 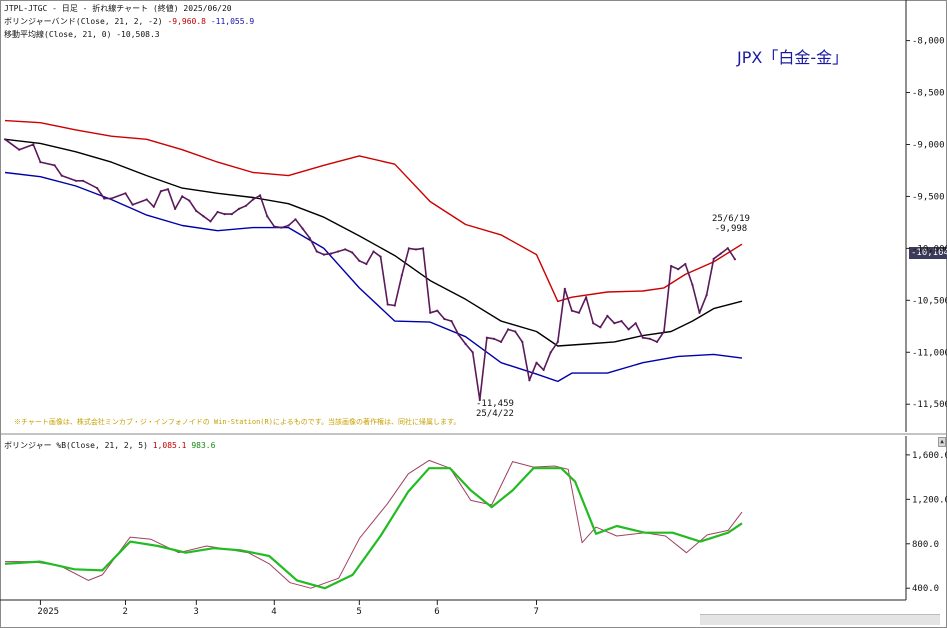 I want to click on sub-y-tick-label: 1,200.0, so click(x=929, y=500).